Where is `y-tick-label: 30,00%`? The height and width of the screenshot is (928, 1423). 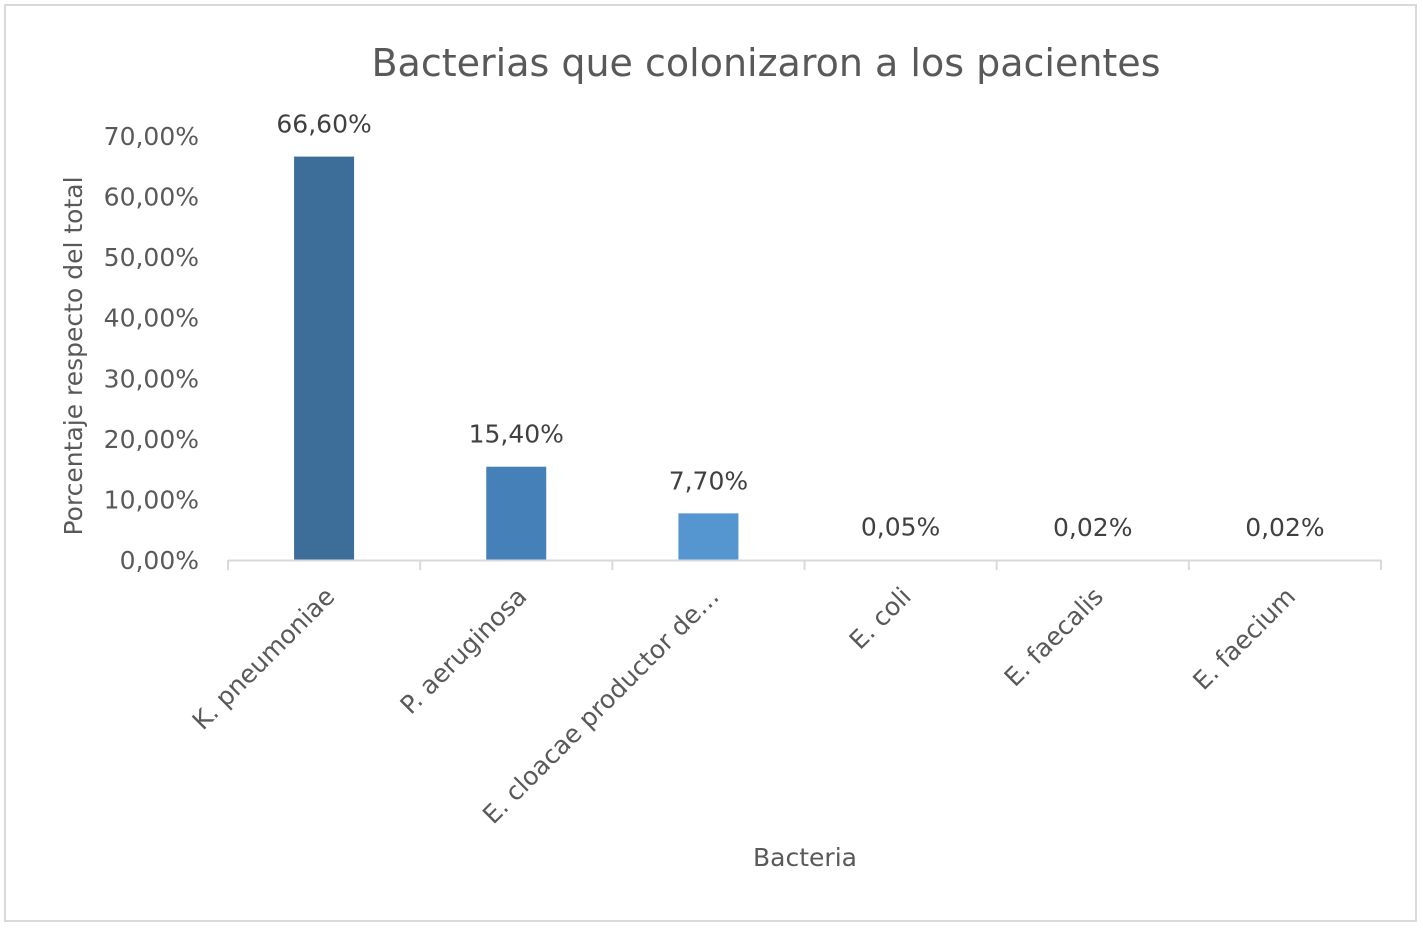
y-tick-label: 30,00% is located at coordinates (151, 378).